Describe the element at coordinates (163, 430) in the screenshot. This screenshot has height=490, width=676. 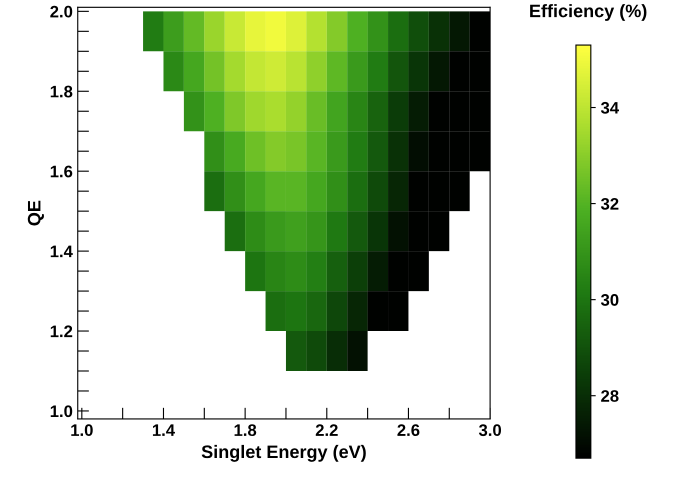
I see `x-tick-label: 1.4` at that location.